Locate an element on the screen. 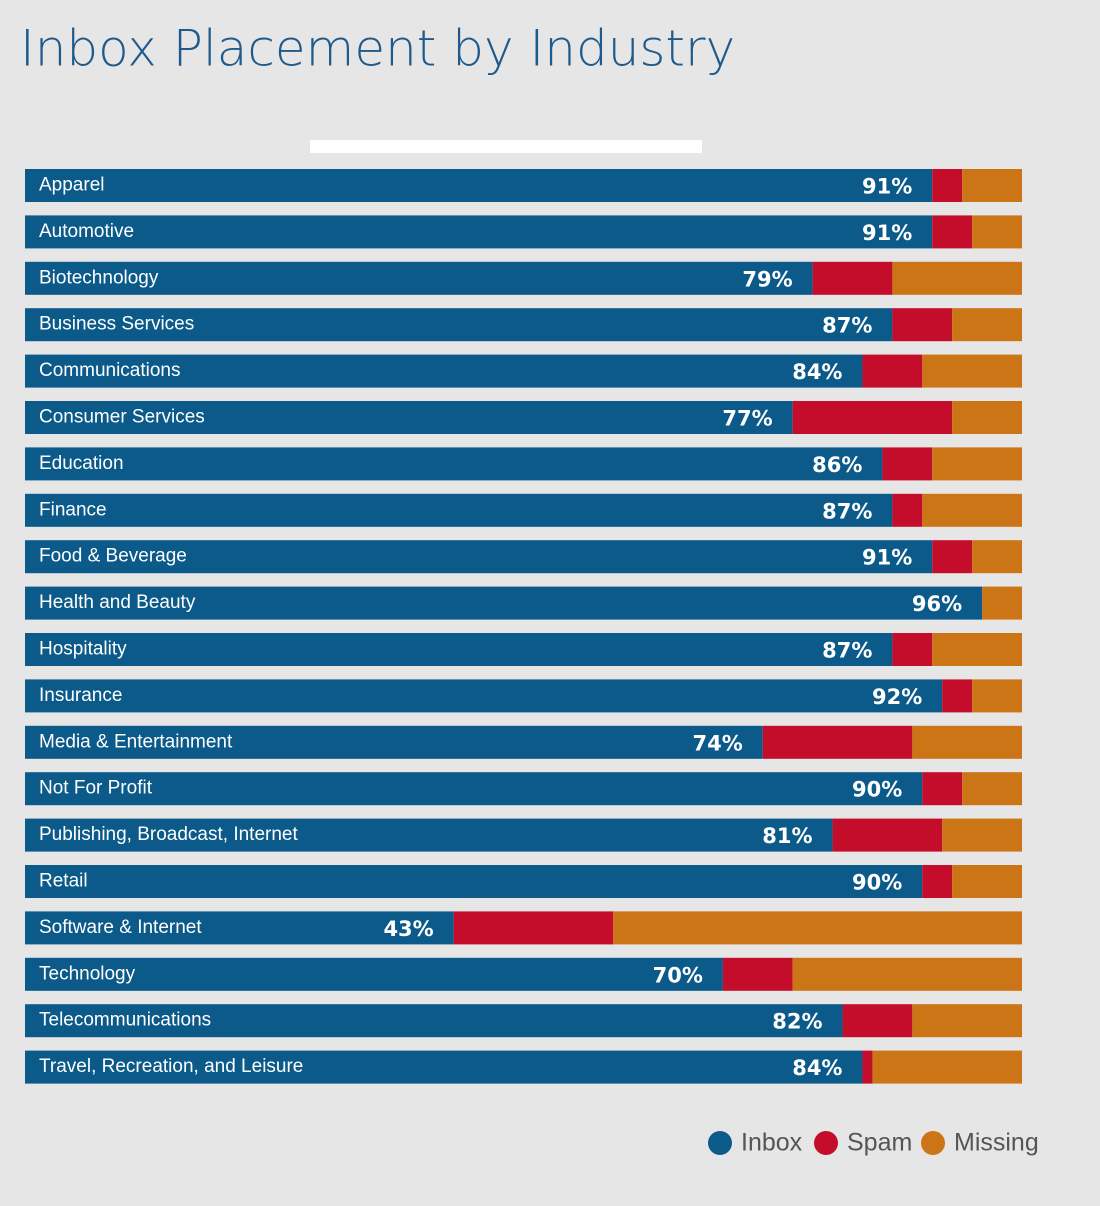  category-label: Publishing, Broadcast, Internet is located at coordinates (168, 834).